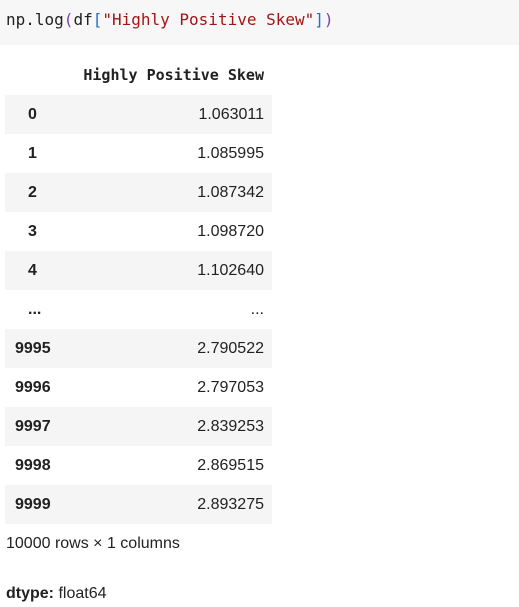 Image resolution: width=519 pixels, height=607 pixels. Describe the element at coordinates (35, 19) in the screenshot. I see `code-function: np.log` at that location.